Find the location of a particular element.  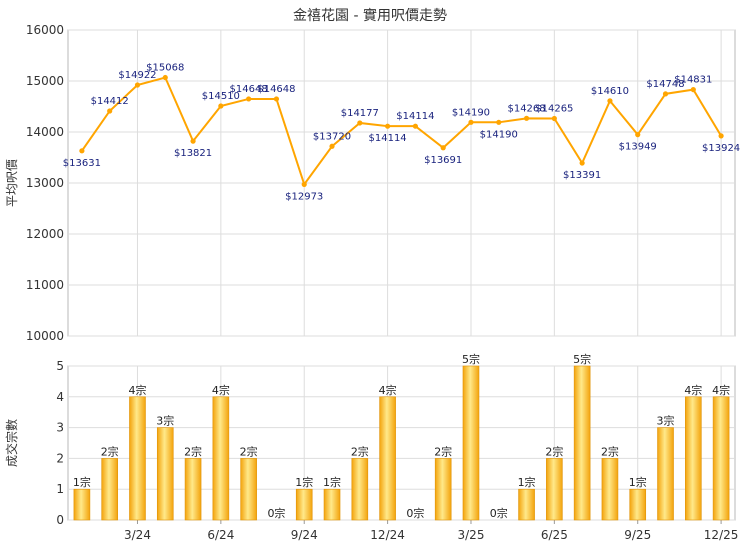

volume-y-tick-label: 4 is located at coordinates (60, 397).